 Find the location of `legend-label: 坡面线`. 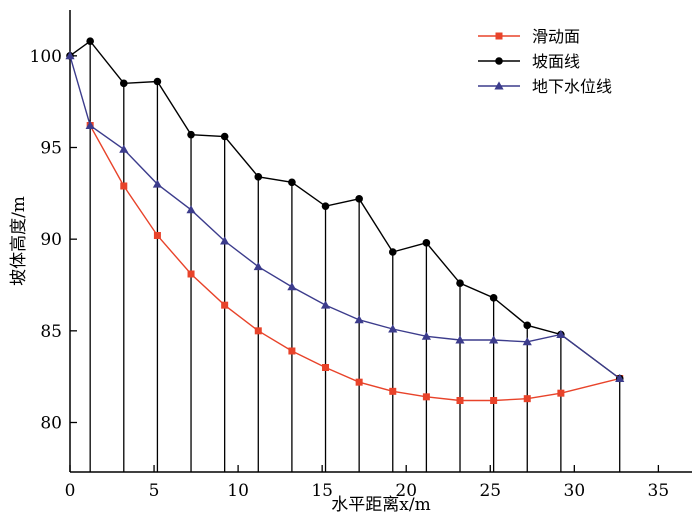

legend-label: 坡面线 is located at coordinates (556, 61).